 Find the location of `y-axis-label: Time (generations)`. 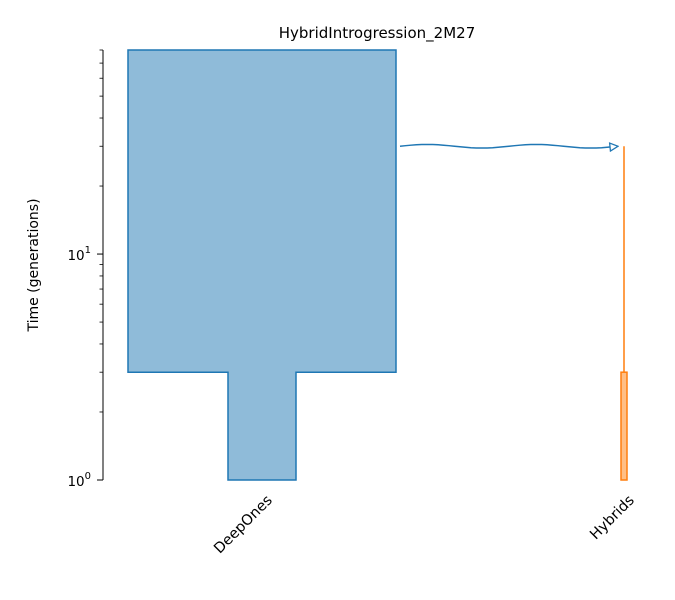

y-axis-label: Time (generations) is located at coordinates (34, 265).